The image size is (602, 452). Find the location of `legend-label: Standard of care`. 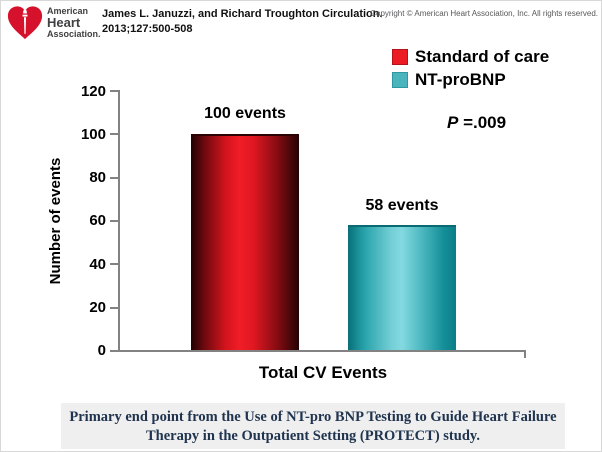

legend-label: Standard of care is located at coordinates (482, 56).